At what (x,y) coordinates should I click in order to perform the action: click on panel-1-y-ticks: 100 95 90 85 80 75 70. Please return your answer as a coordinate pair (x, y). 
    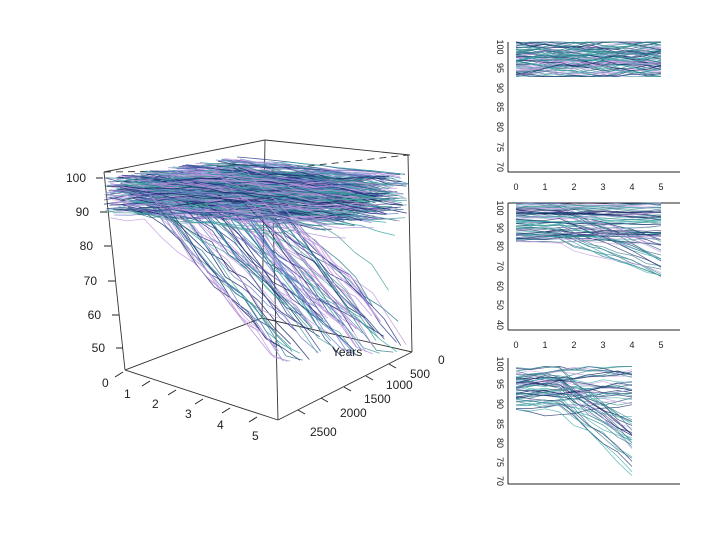
    Looking at the image, I should click on (500, 105).